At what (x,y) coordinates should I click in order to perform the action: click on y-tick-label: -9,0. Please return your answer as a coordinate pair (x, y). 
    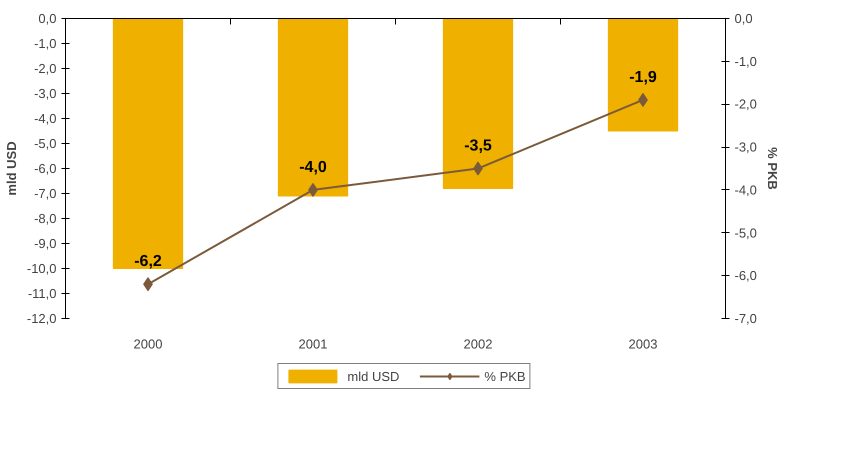
    Looking at the image, I should click on (45, 243).